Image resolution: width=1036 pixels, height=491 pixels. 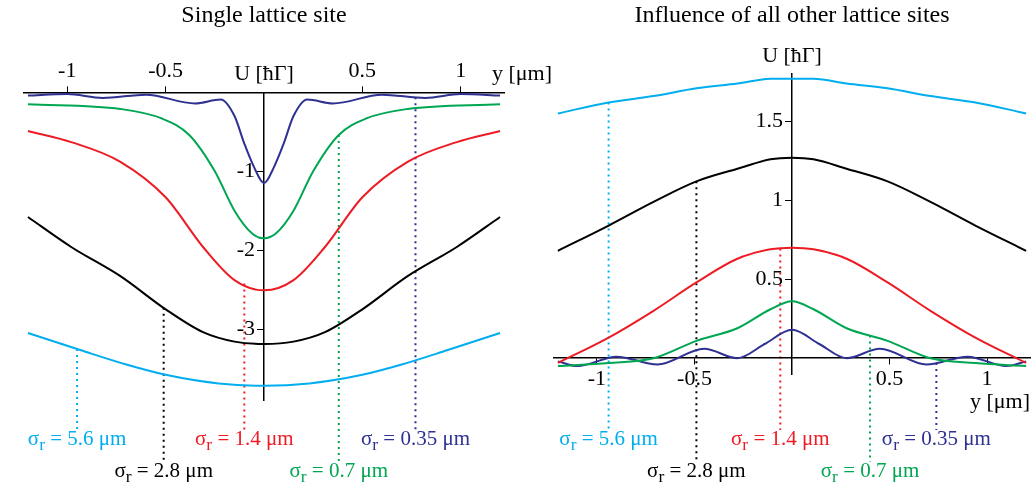 I want to click on y-tick-label: 1, so click(x=777, y=199).